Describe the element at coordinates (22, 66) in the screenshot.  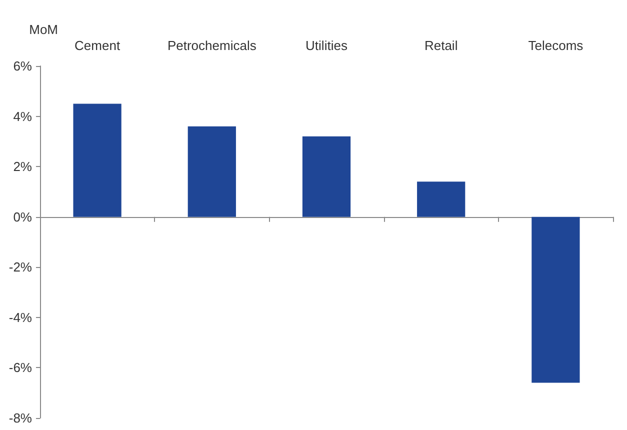
I see `y-tick-label: 6%` at that location.